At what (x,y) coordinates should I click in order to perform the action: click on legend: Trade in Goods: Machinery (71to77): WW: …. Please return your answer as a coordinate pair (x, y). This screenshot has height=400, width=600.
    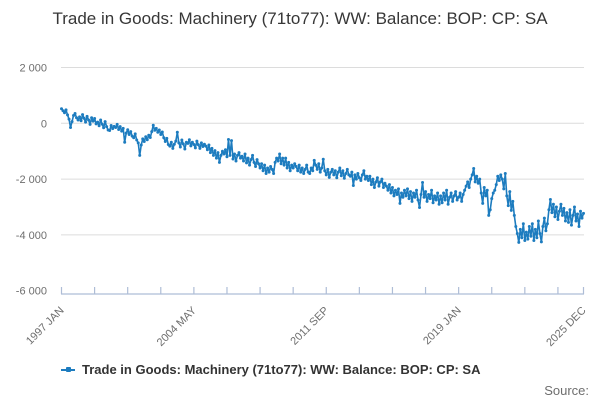
    Looking at the image, I should click on (271, 369).